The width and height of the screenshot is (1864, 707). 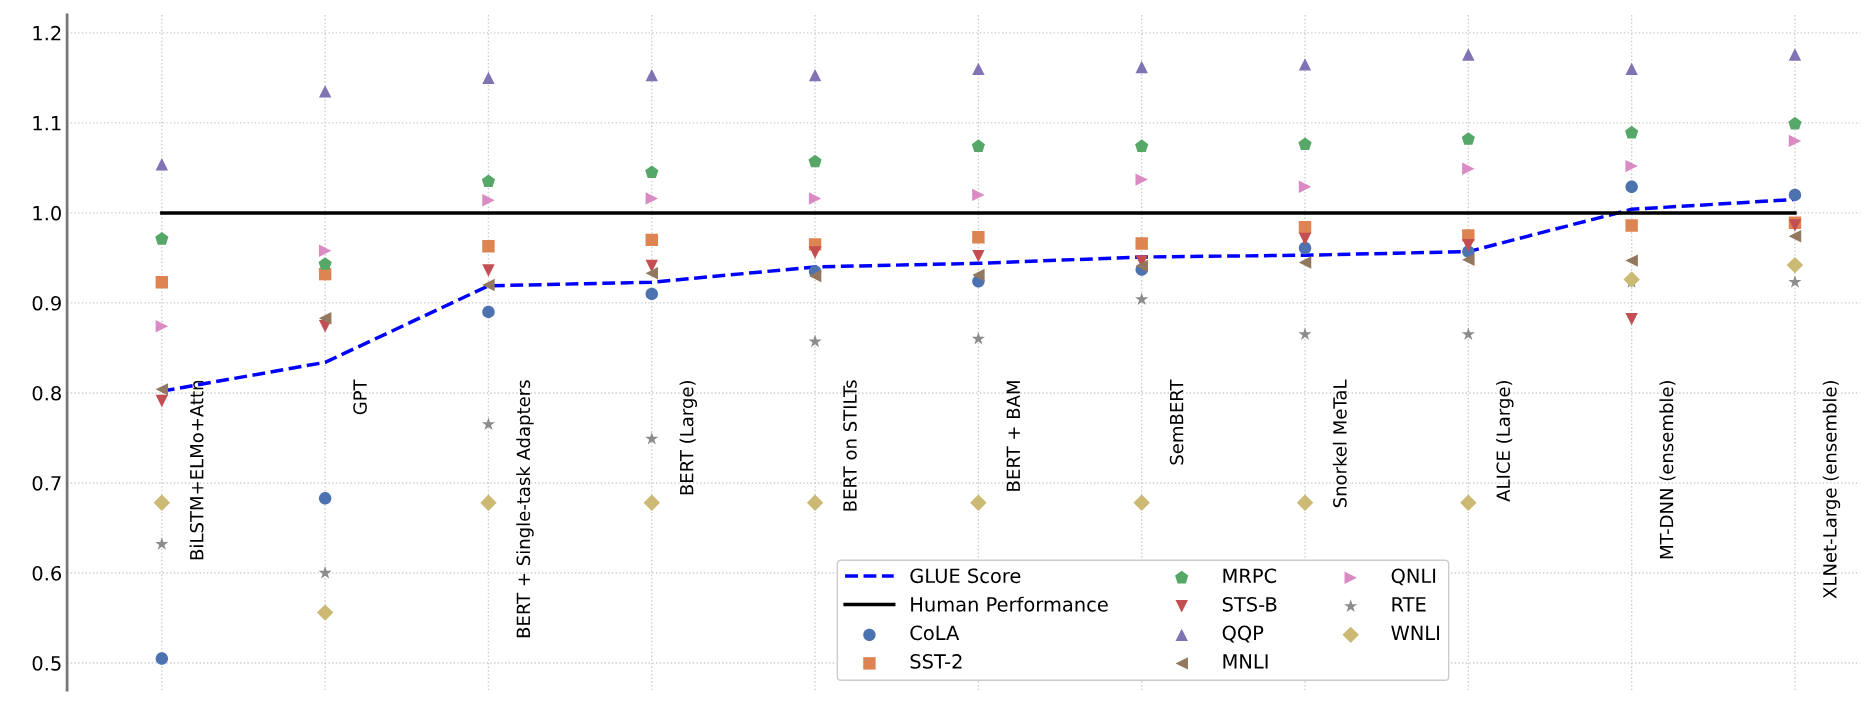 What do you see at coordinates (1013, 436) in the screenshot?
I see `x-tick-label: BERT + BAM` at bounding box center [1013, 436].